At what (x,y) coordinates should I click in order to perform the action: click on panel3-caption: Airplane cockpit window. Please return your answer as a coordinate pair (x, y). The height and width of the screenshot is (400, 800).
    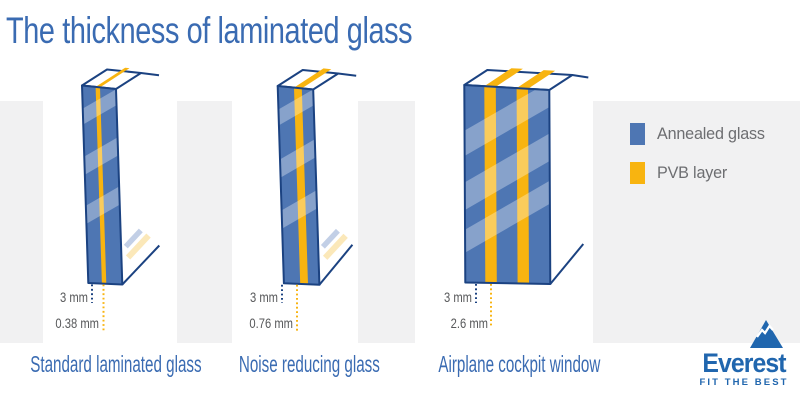
    Looking at the image, I should click on (519, 364).